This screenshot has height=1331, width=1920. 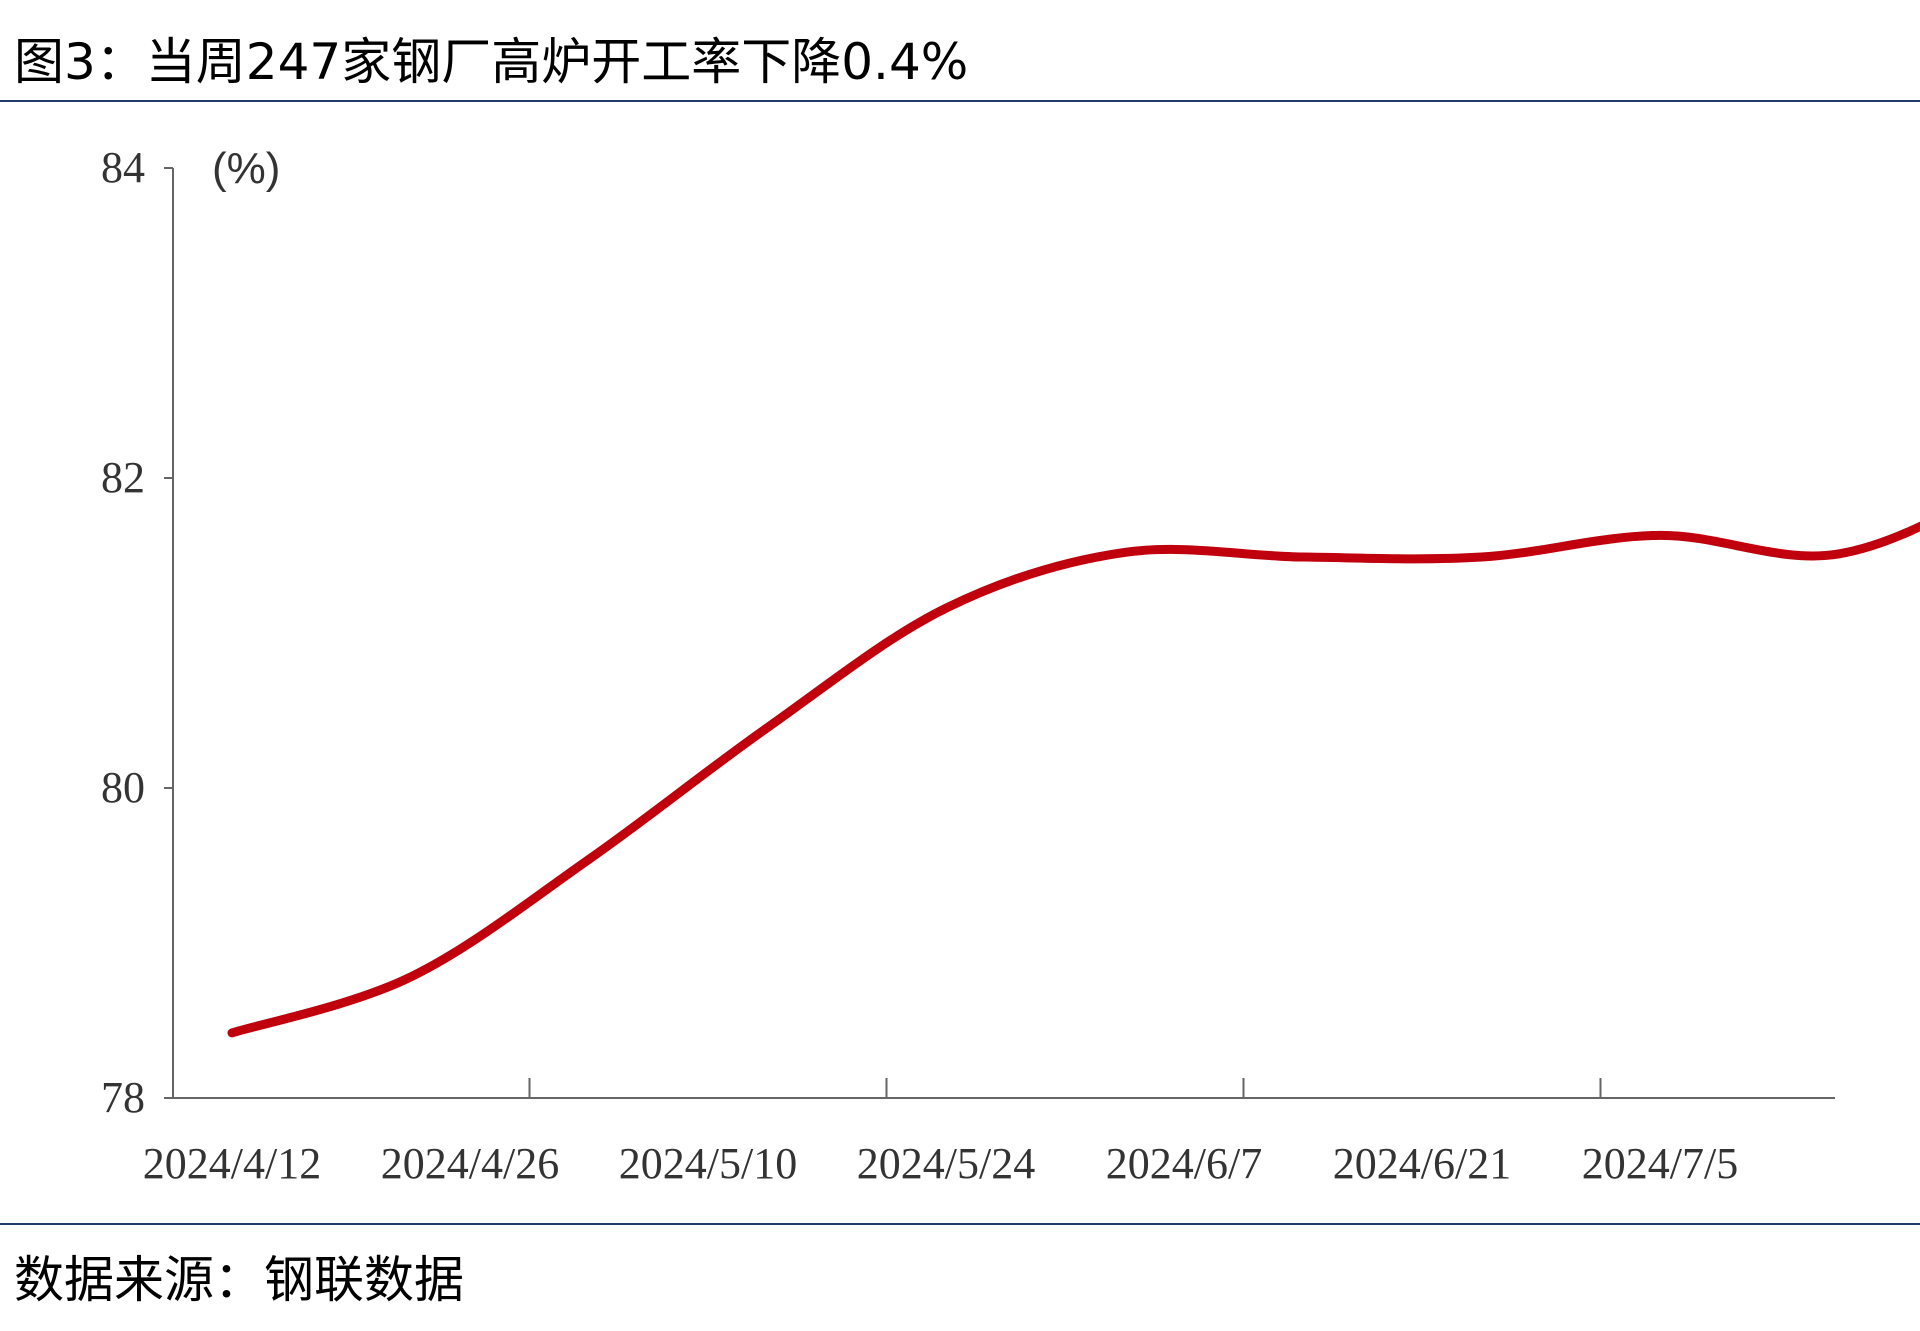 What do you see at coordinates (246, 168) in the screenshot?
I see `y-axis-unit-label: (%)` at bounding box center [246, 168].